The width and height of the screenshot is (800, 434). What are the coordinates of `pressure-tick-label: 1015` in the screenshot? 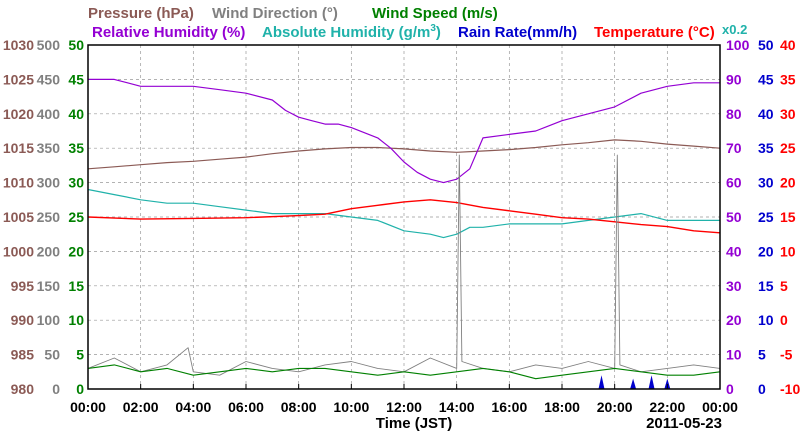 It's located at (18, 148).